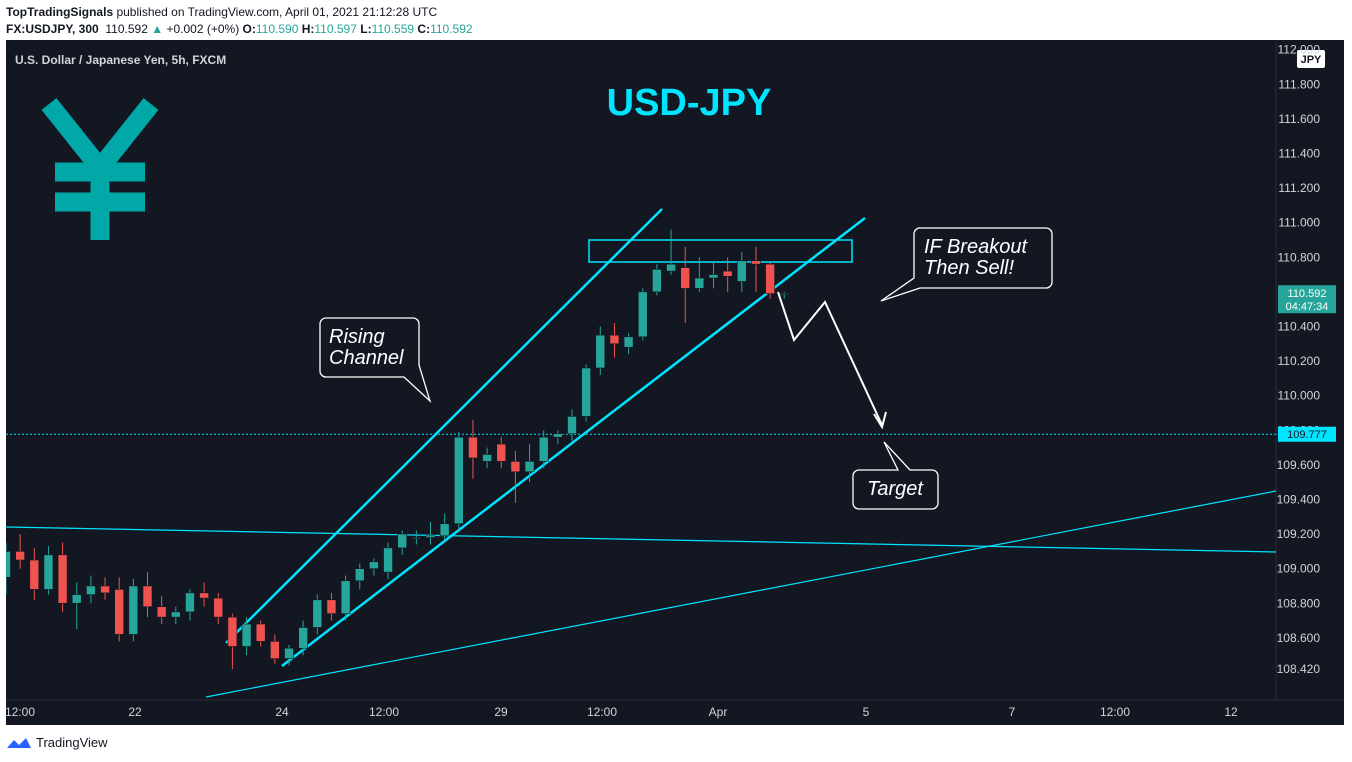 The height and width of the screenshot is (762, 1352). I want to click on yen-icon, so click(100, 169).